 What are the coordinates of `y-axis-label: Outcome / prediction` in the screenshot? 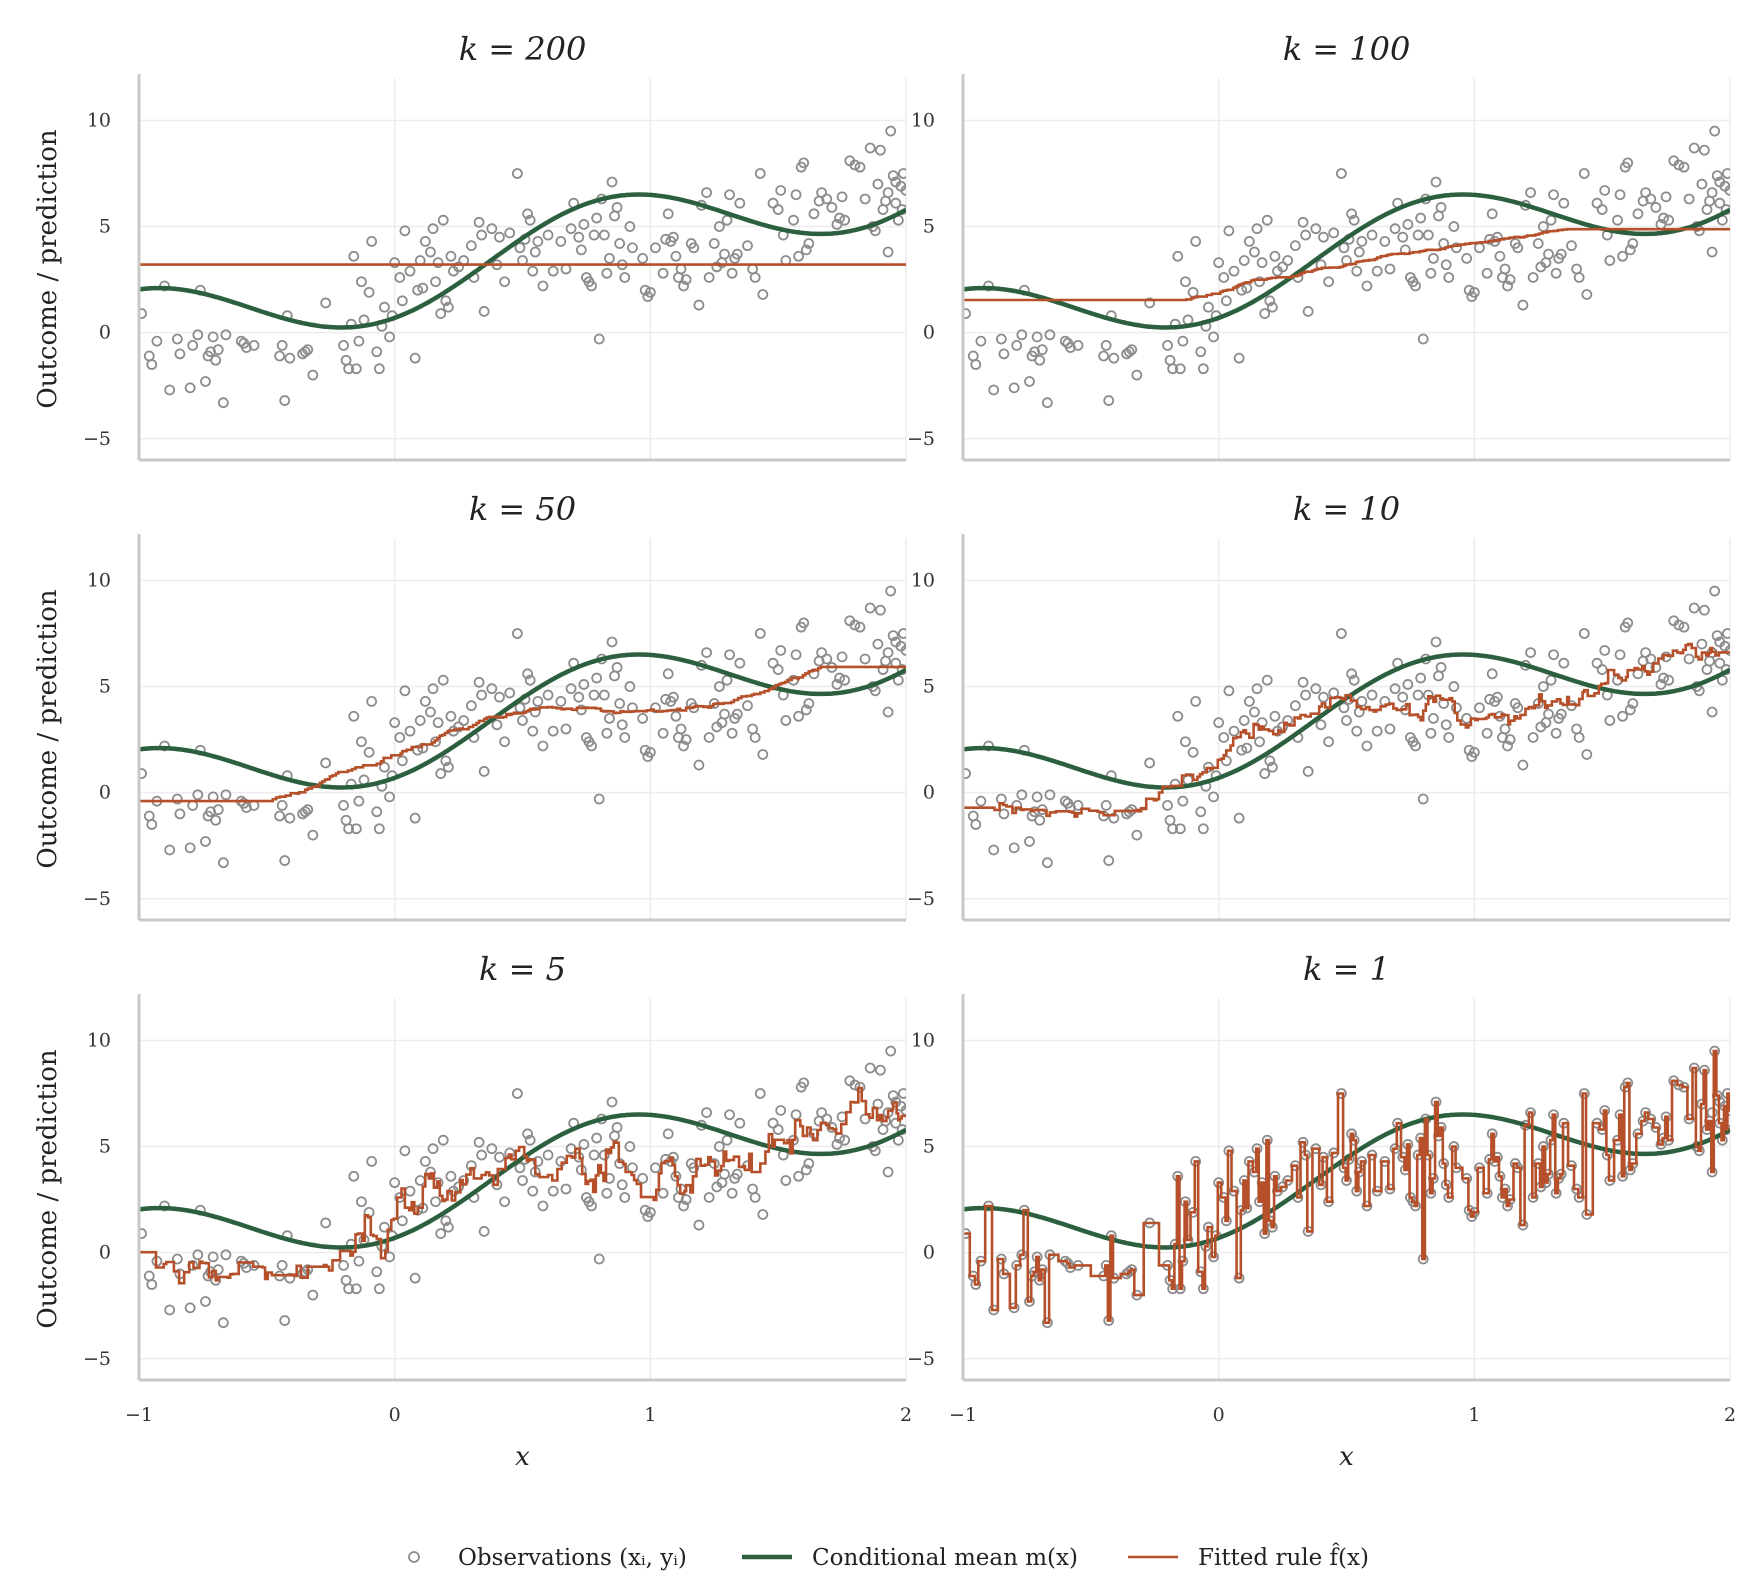 It's located at (48, 1188).